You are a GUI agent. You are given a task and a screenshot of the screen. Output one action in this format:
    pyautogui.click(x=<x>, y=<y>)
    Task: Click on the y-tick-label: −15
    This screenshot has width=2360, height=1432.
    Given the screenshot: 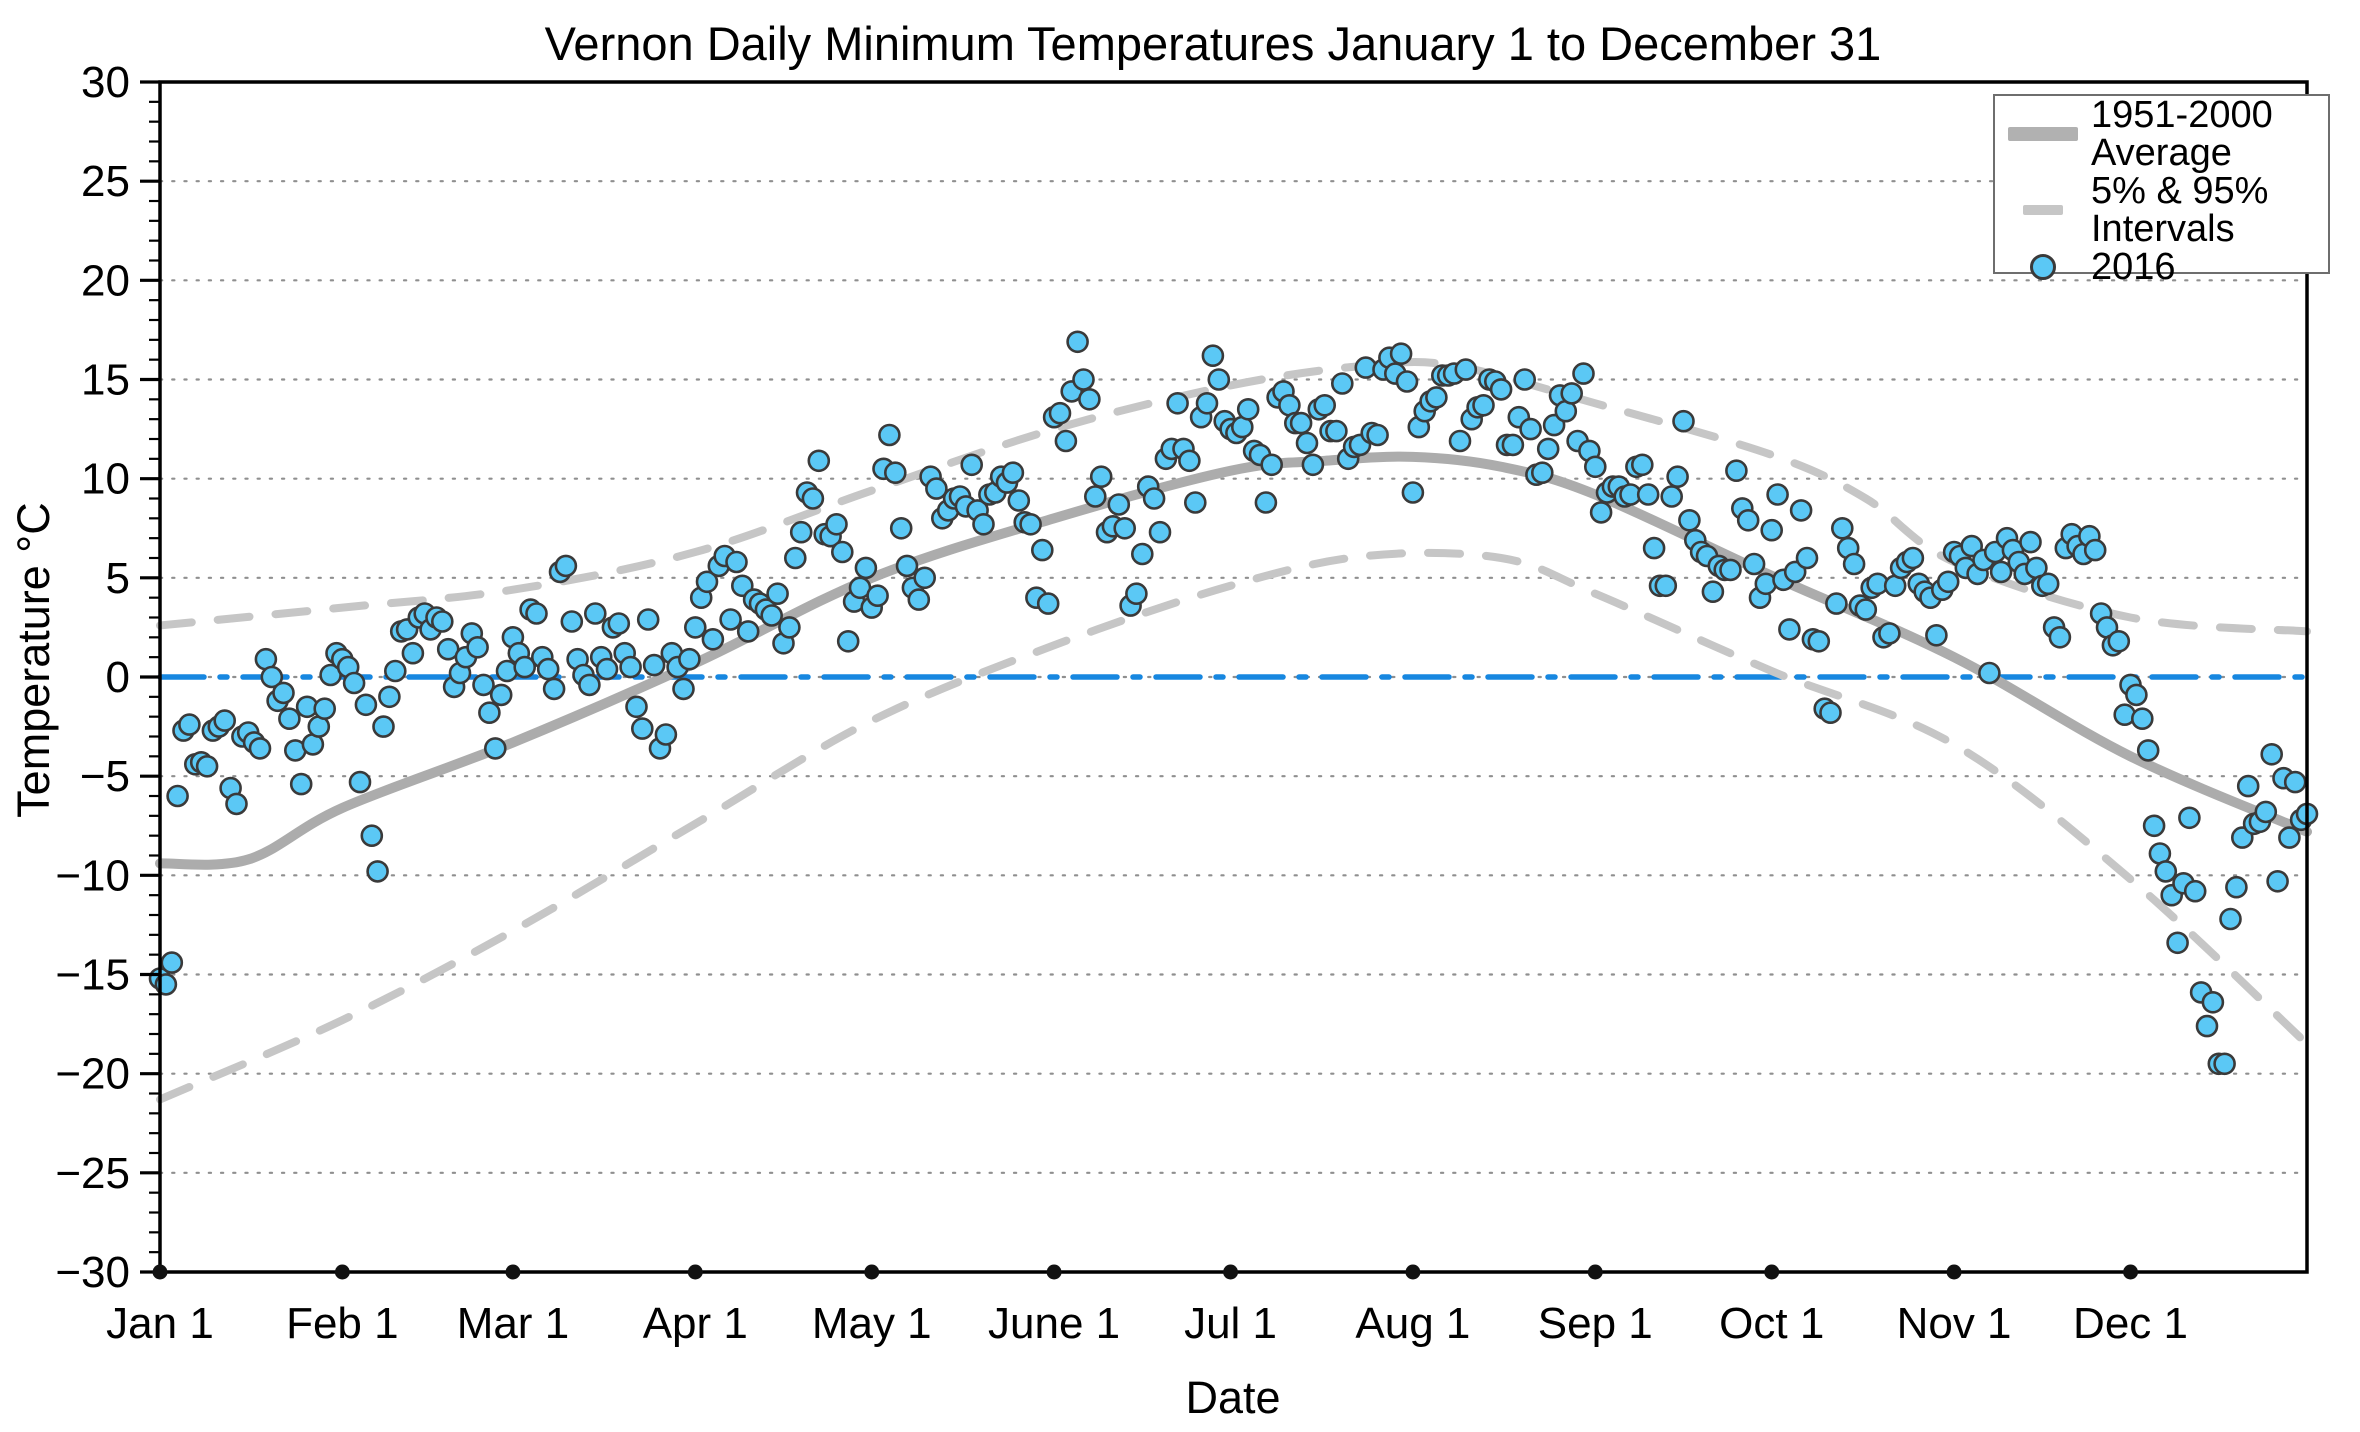 What is the action you would take?
    pyautogui.click(x=92, y=975)
    